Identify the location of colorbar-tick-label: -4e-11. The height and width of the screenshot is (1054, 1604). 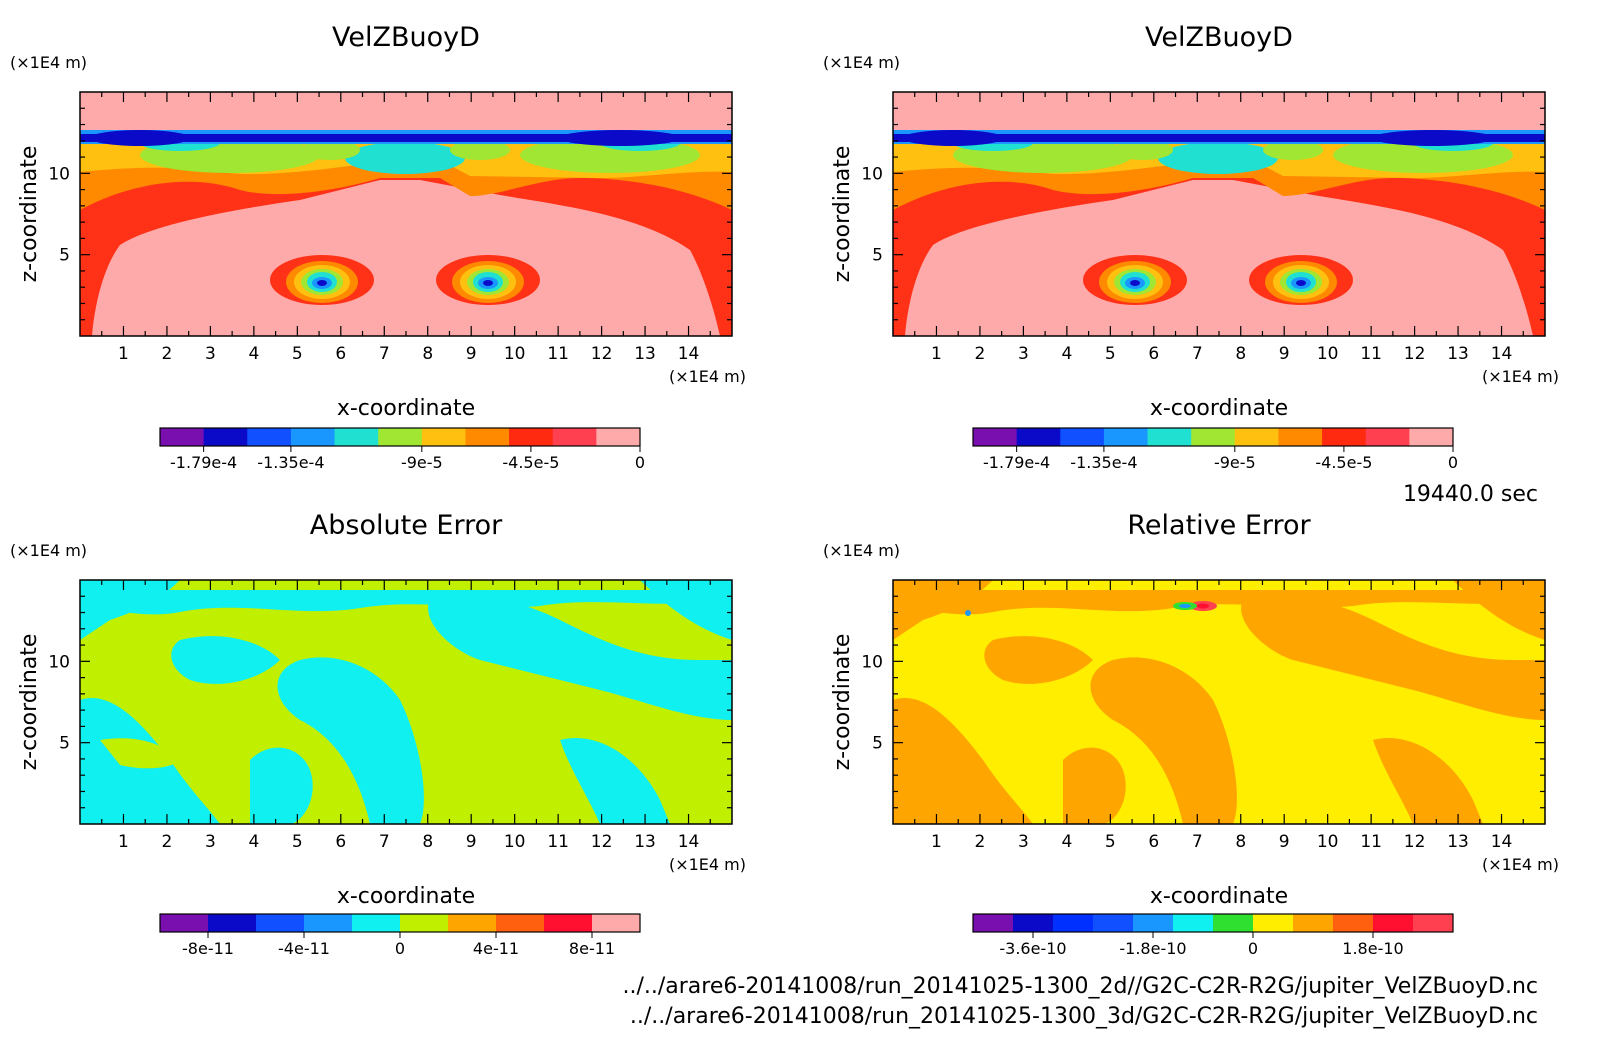
(304, 948).